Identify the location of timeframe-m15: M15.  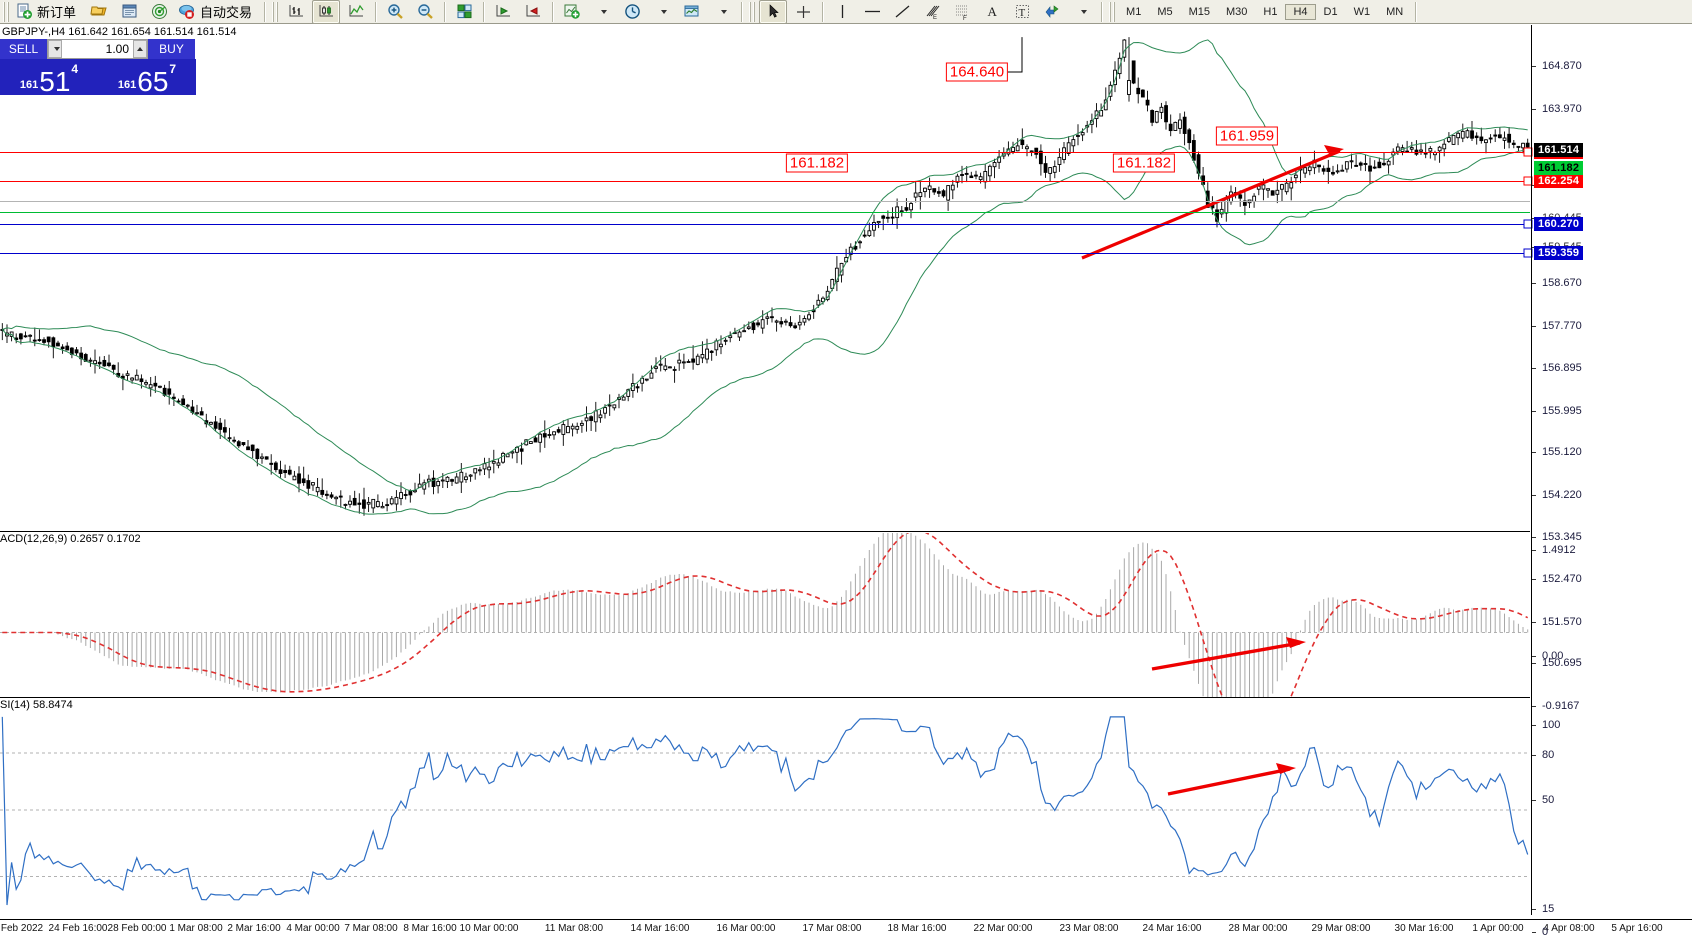
(1199, 11).